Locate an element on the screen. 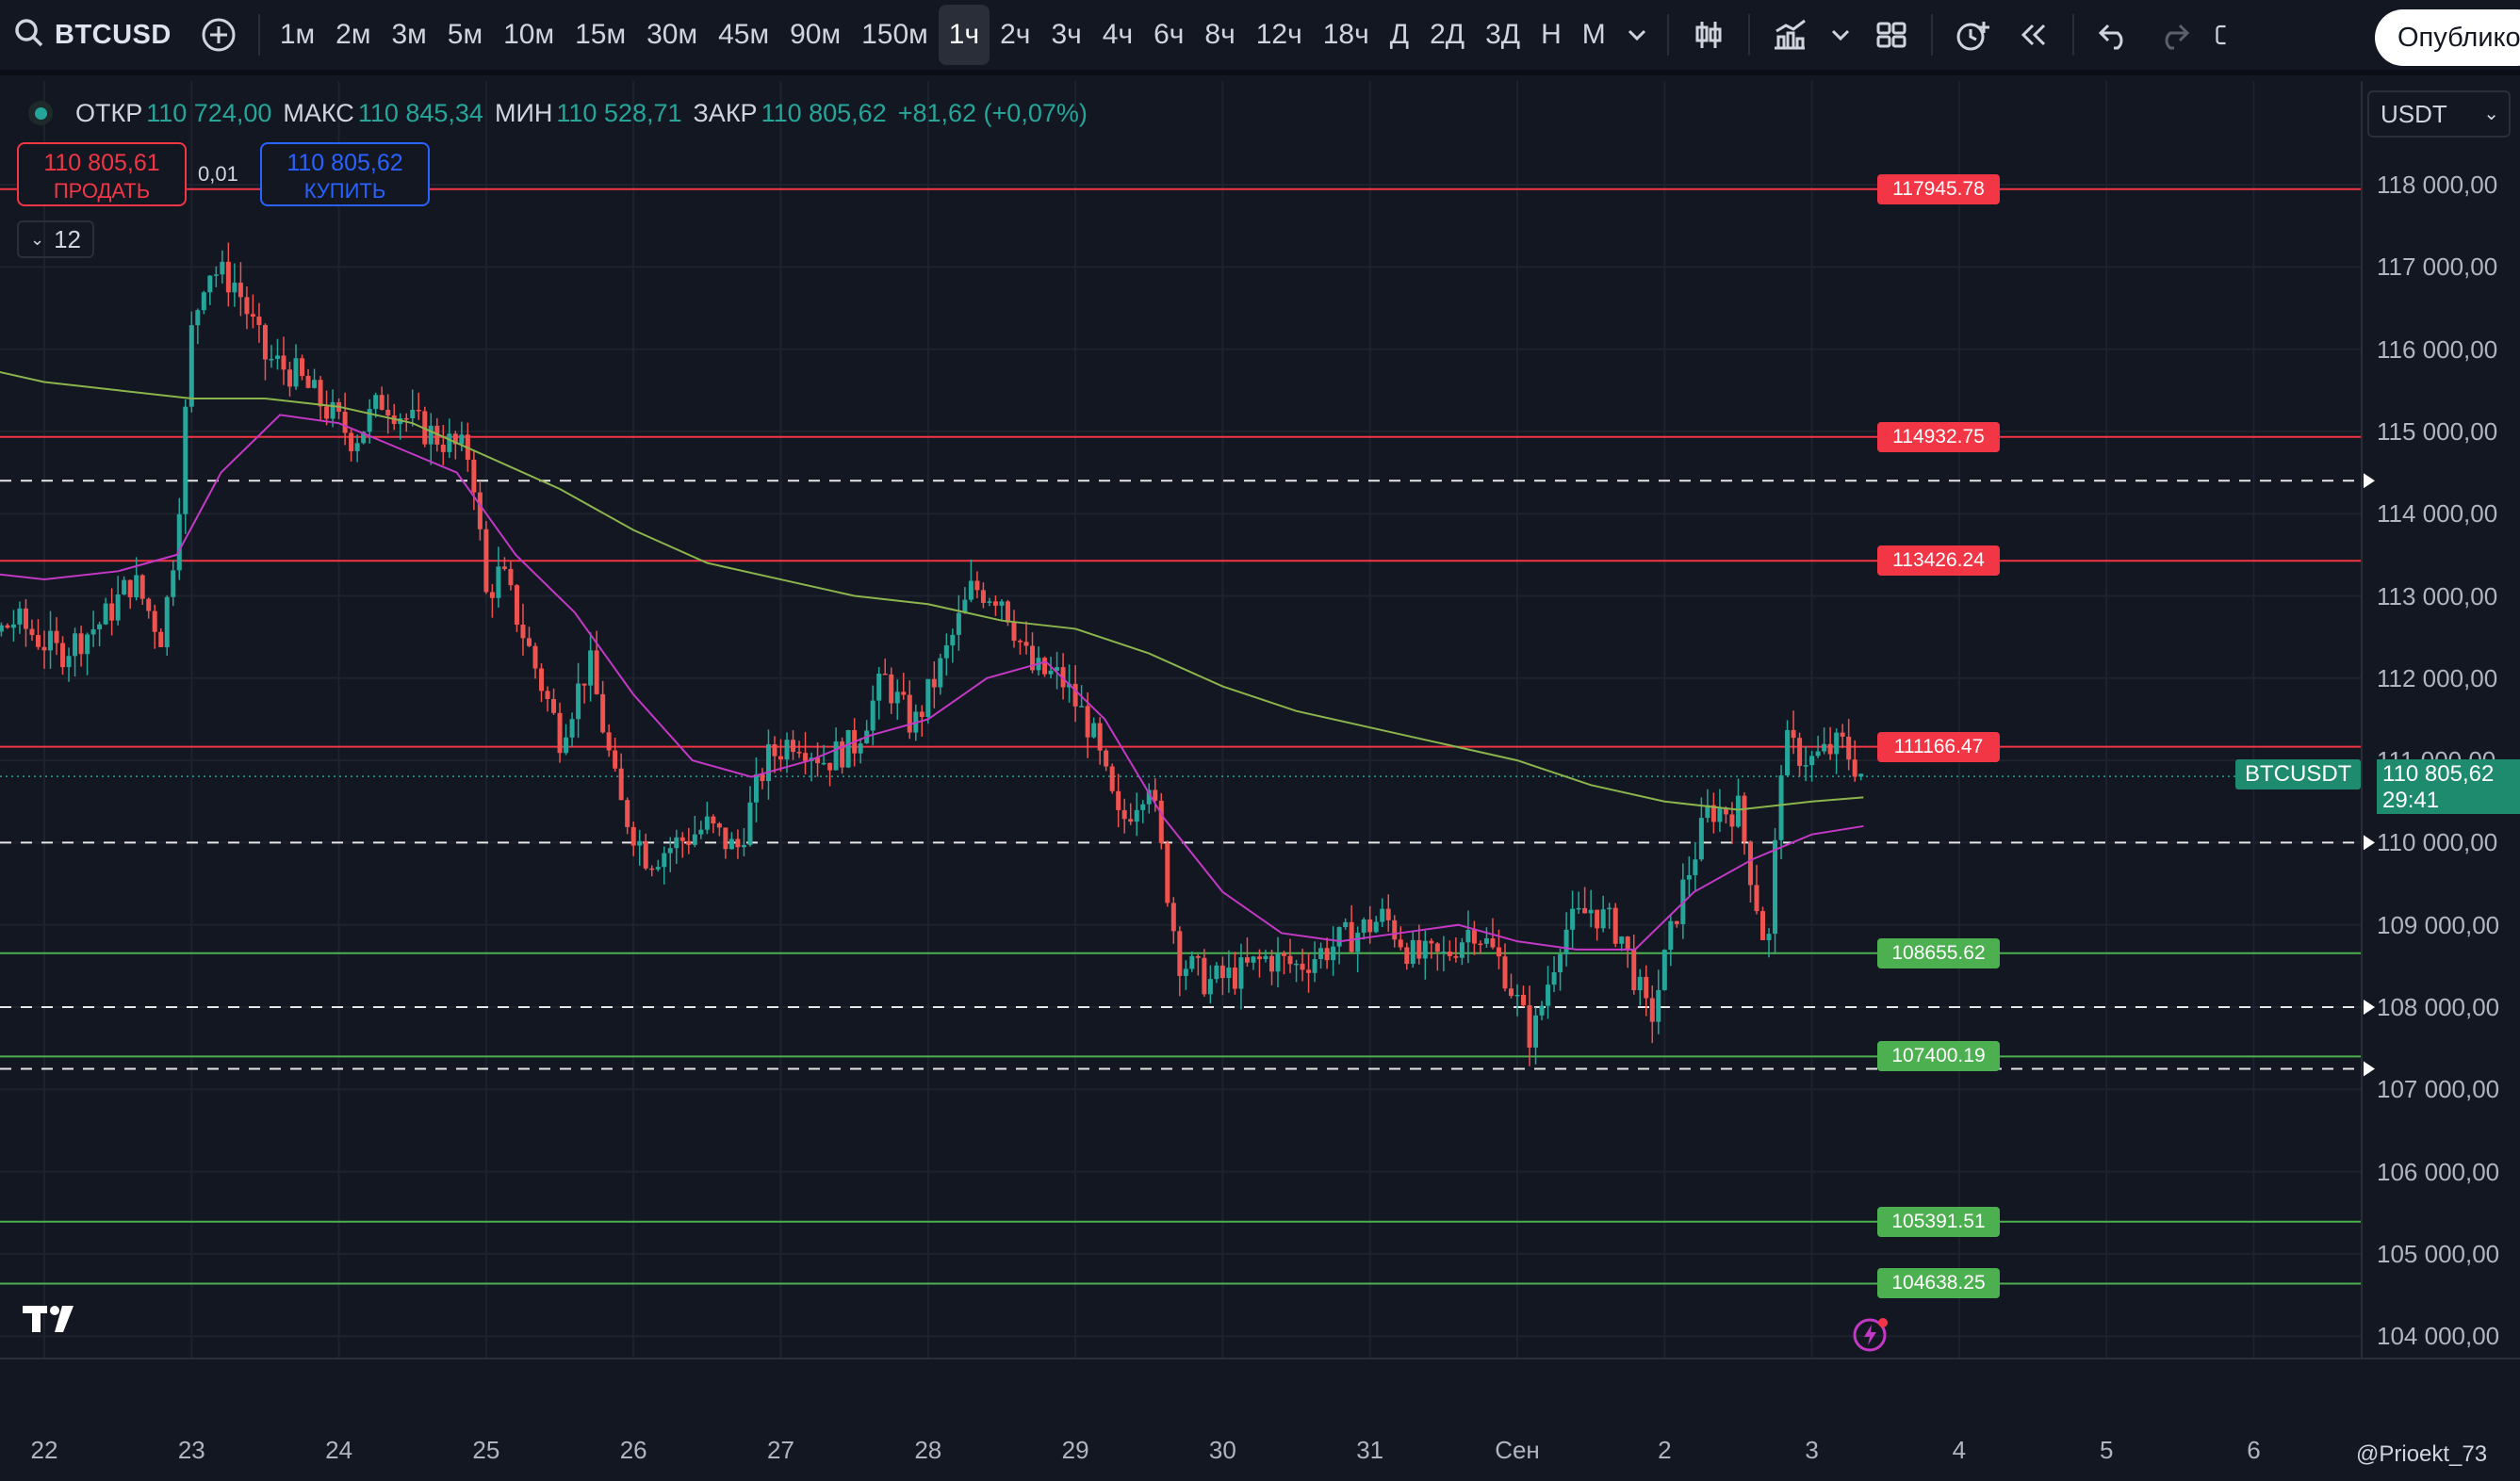 This screenshot has width=2520, height=1481. symbol-search: BTCUSD is located at coordinates (94, 36).